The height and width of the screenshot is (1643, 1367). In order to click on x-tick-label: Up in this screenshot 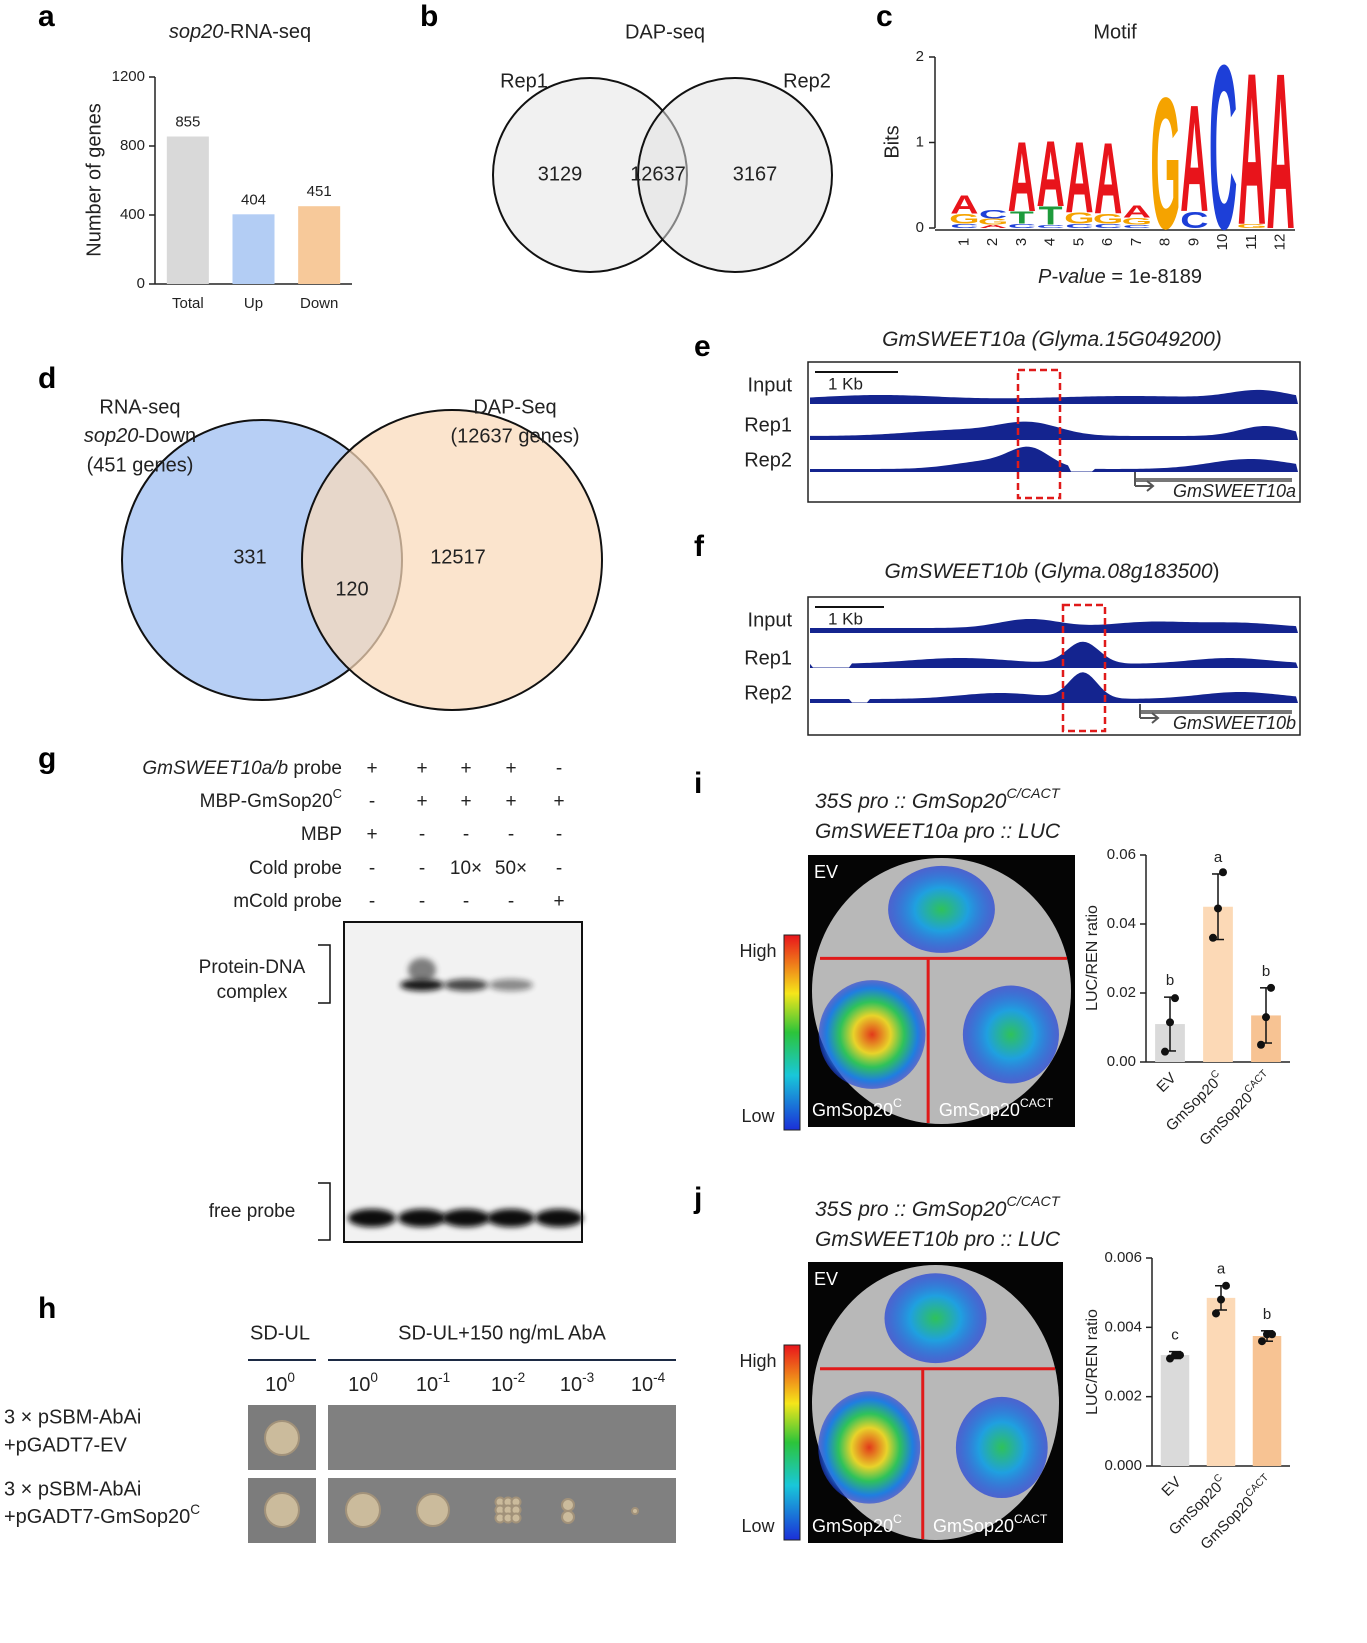, I will do `click(253, 303)`.